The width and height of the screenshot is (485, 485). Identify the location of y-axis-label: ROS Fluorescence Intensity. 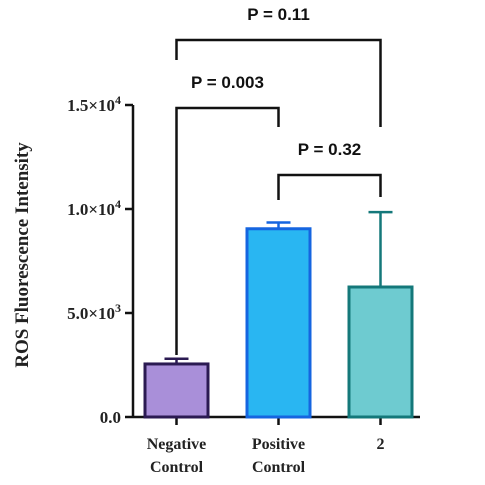
(22, 255).